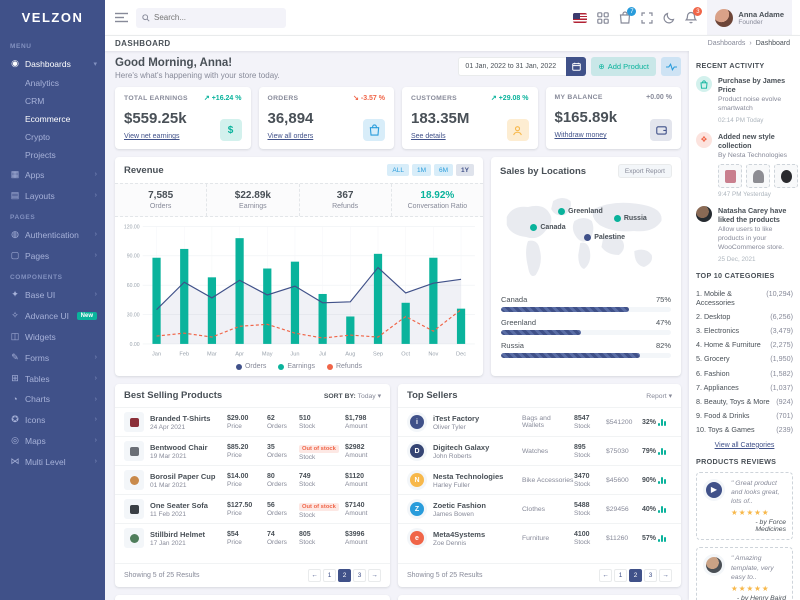  I want to click on category-row: 7. Appliances (1,037), so click(744, 387).